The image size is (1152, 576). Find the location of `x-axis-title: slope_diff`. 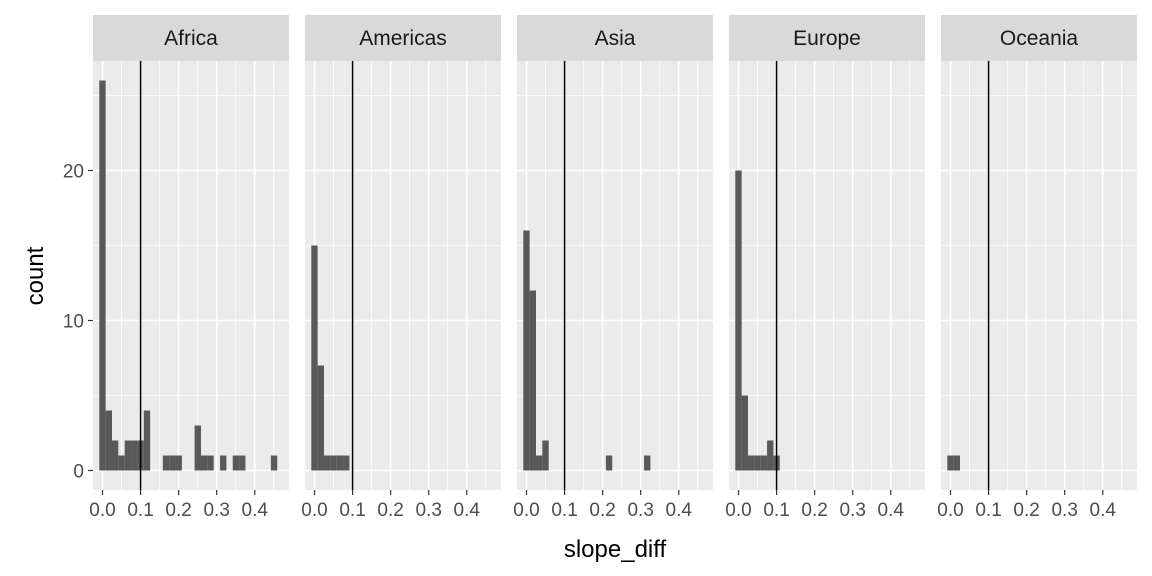

x-axis-title: slope_diff is located at coordinates (615, 549).